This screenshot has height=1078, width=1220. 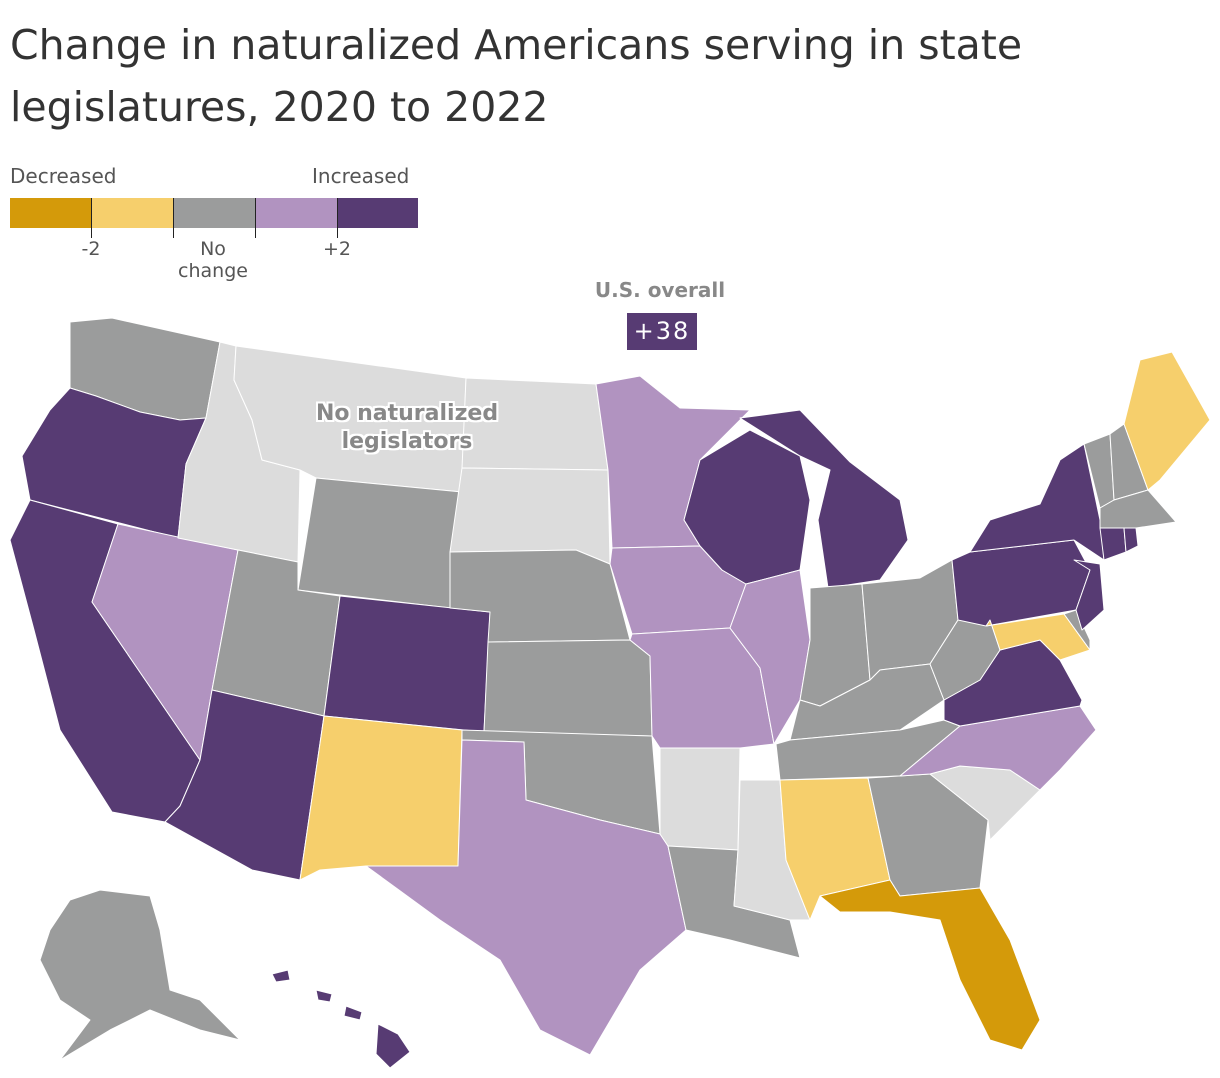 What do you see at coordinates (297, 213) in the screenshot?
I see `legend-bin-increase` at bounding box center [297, 213].